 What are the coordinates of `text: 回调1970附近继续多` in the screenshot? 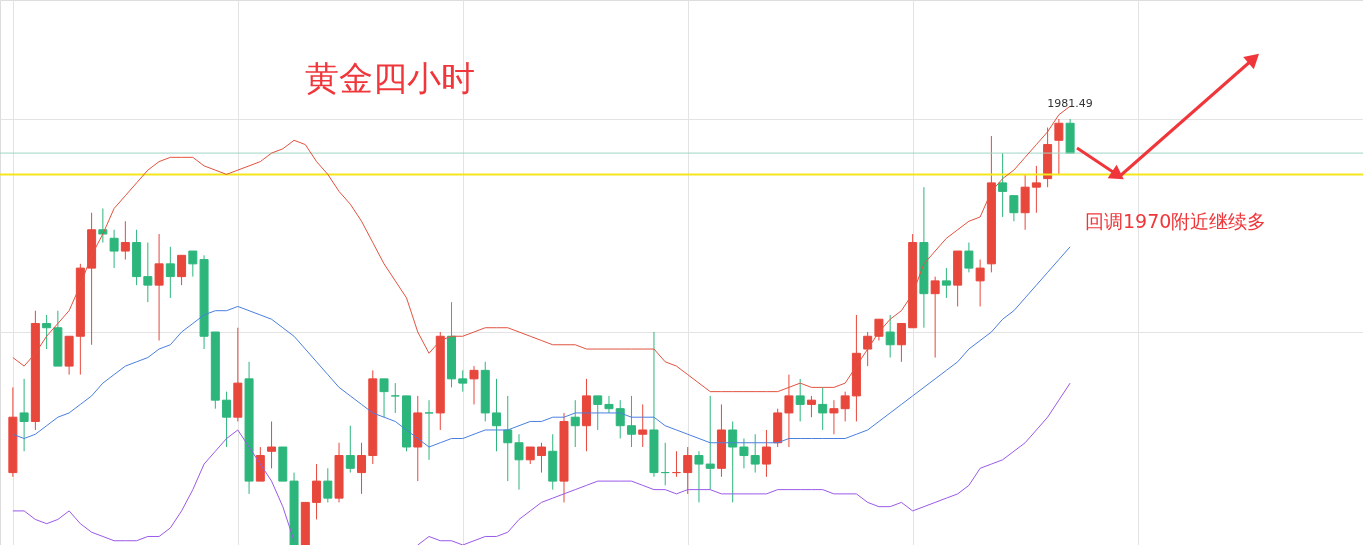 It's located at (1176, 221).